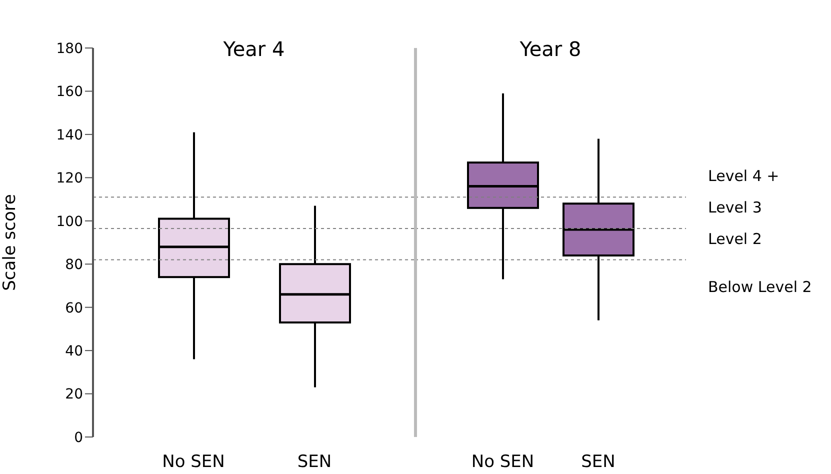  What do you see at coordinates (10, 242) in the screenshot?
I see `y-axis-title: Scale score` at bounding box center [10, 242].